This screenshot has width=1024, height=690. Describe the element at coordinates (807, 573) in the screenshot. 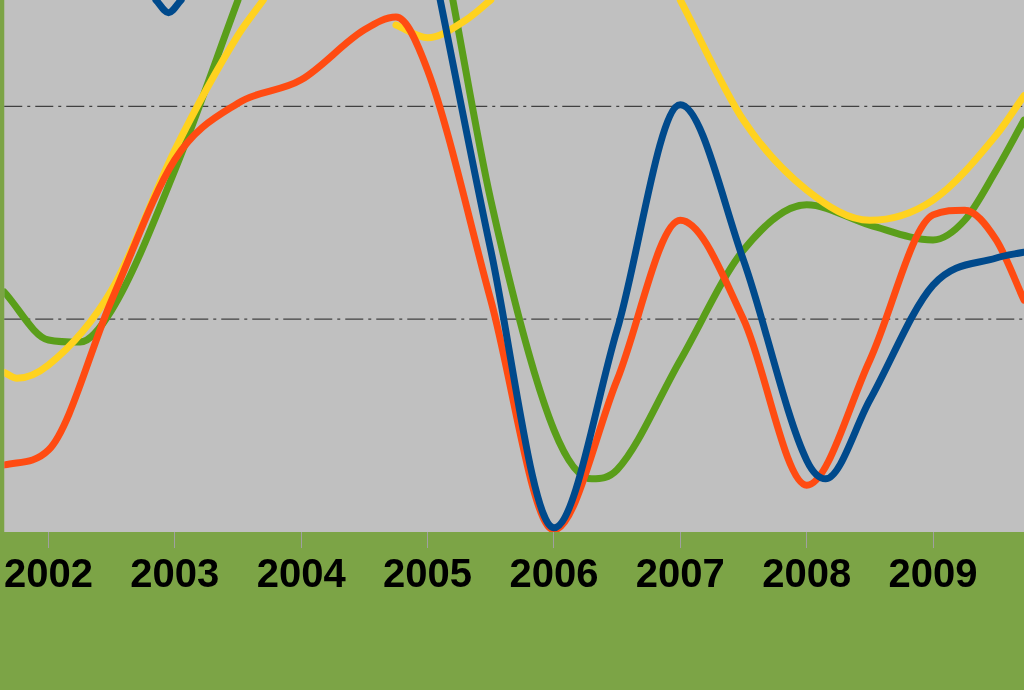

I see `x-tick-label: 2008` at that location.